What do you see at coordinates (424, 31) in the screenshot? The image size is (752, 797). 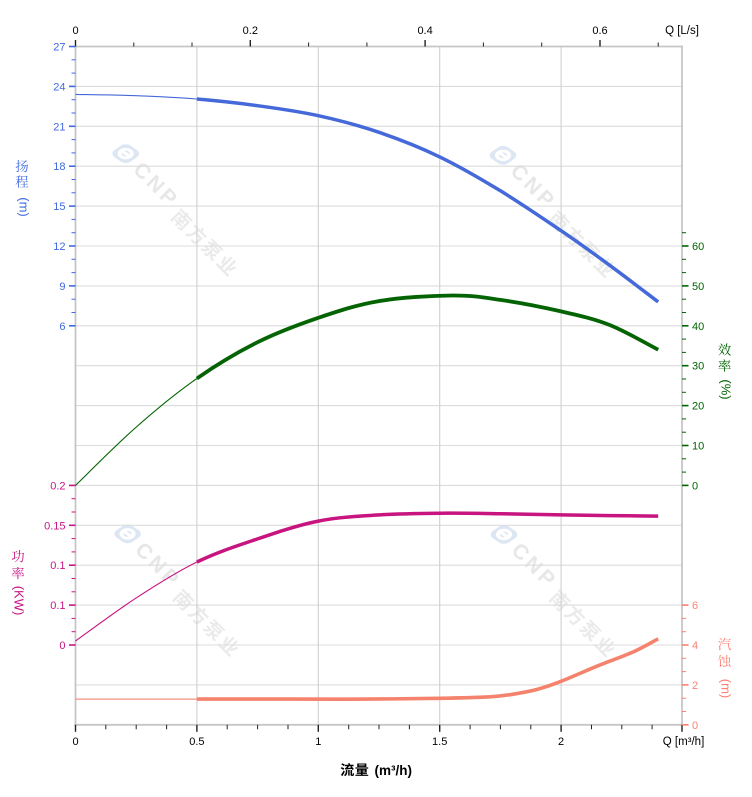 I see `svg-text: 0.4` at bounding box center [424, 31].